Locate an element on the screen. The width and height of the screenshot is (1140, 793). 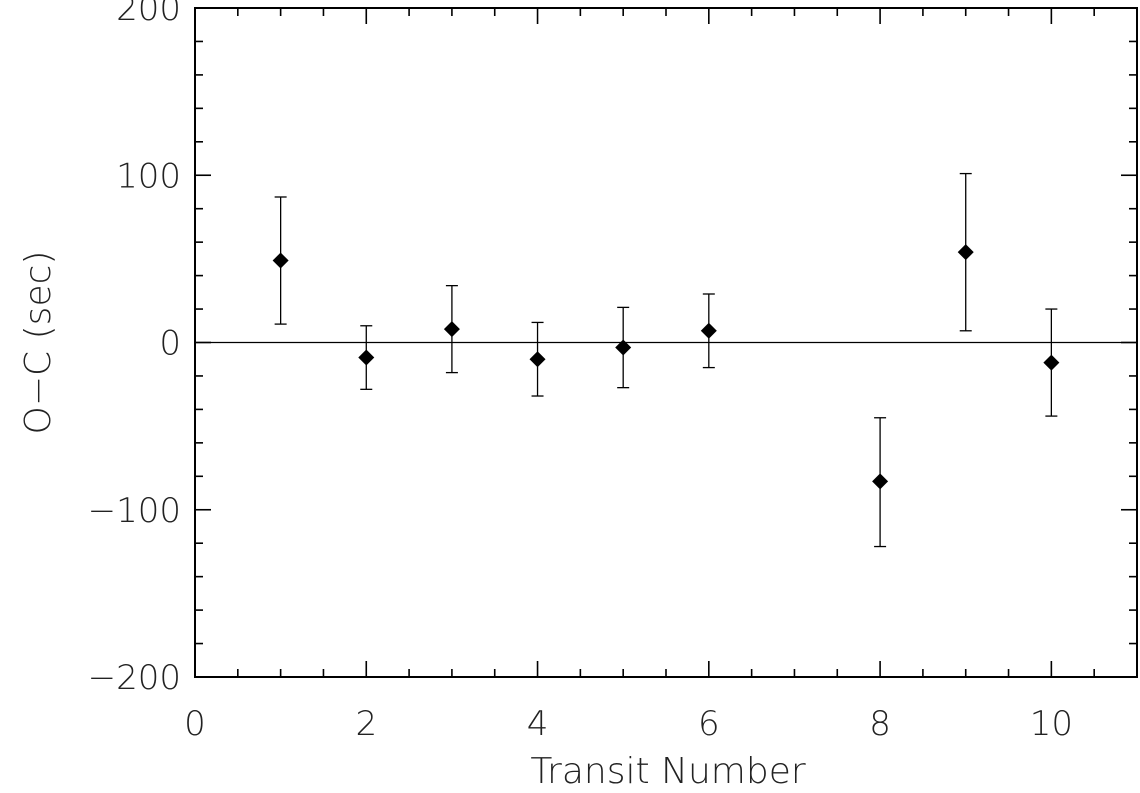
y-tick-label: −100 is located at coordinates (134, 511).